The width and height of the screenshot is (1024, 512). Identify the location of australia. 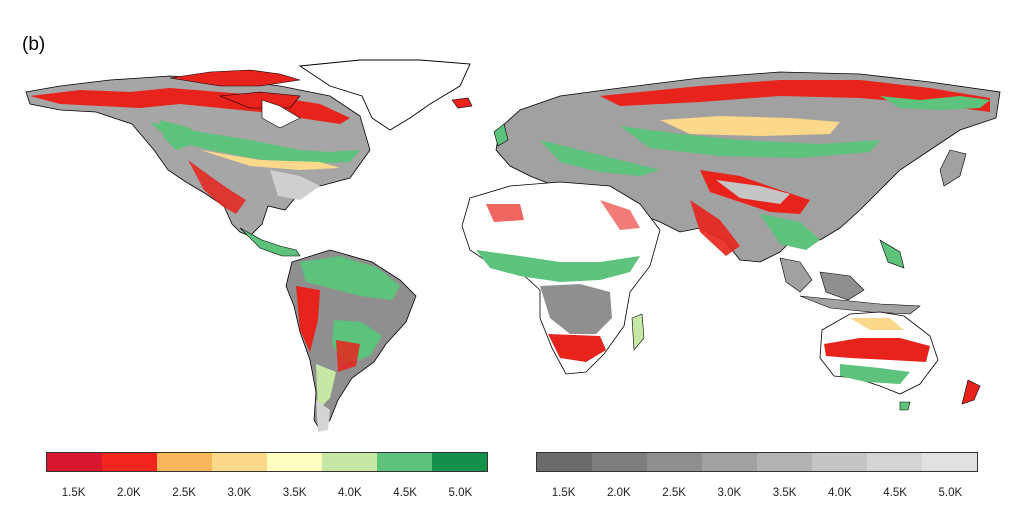
(879, 353).